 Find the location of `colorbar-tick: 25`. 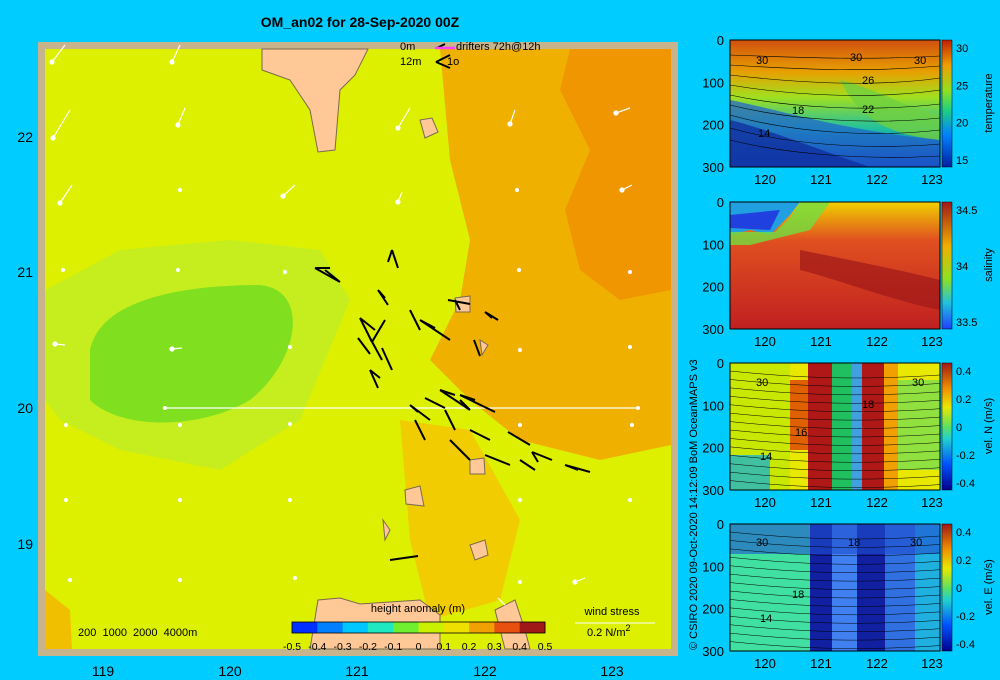

colorbar-tick: 25 is located at coordinates (962, 86).